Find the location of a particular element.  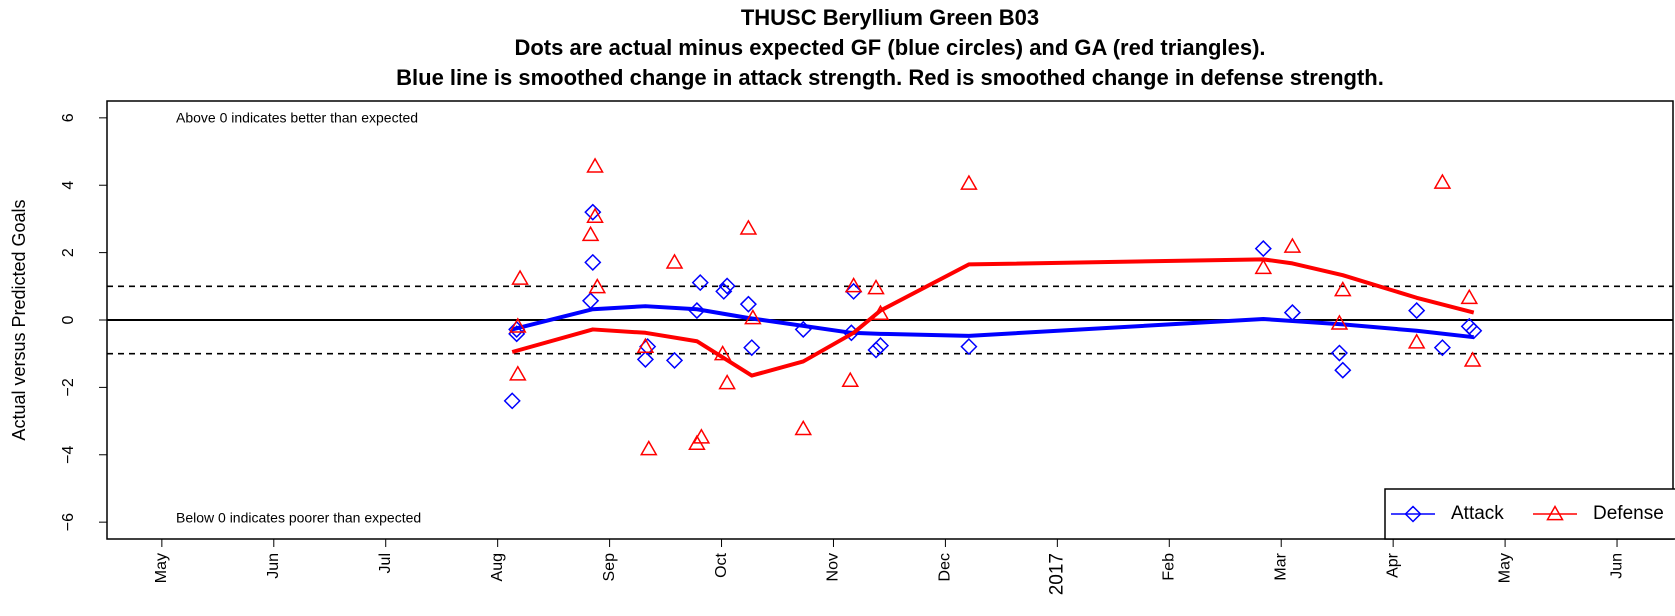

x-tick-label: 2017 is located at coordinates (1056, 574).